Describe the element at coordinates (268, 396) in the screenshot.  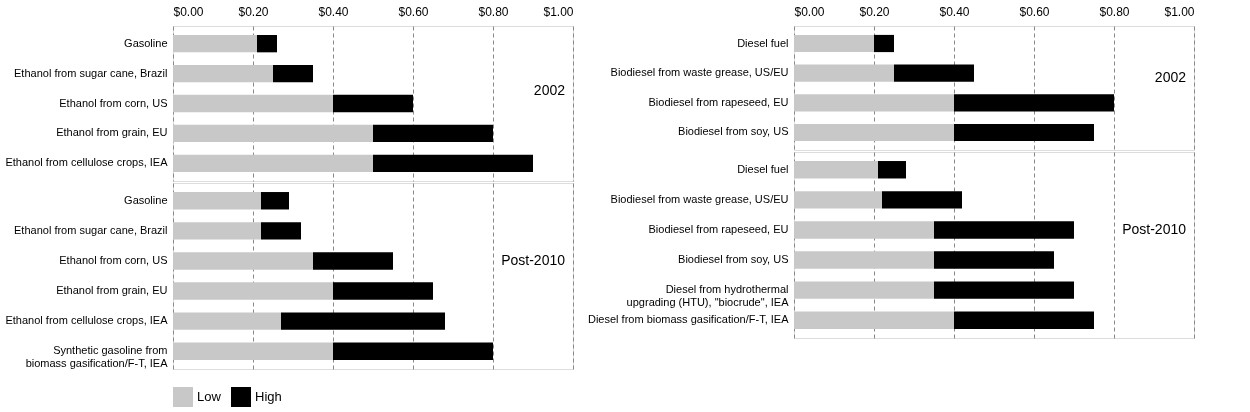
I see `legend-label: High` at that location.